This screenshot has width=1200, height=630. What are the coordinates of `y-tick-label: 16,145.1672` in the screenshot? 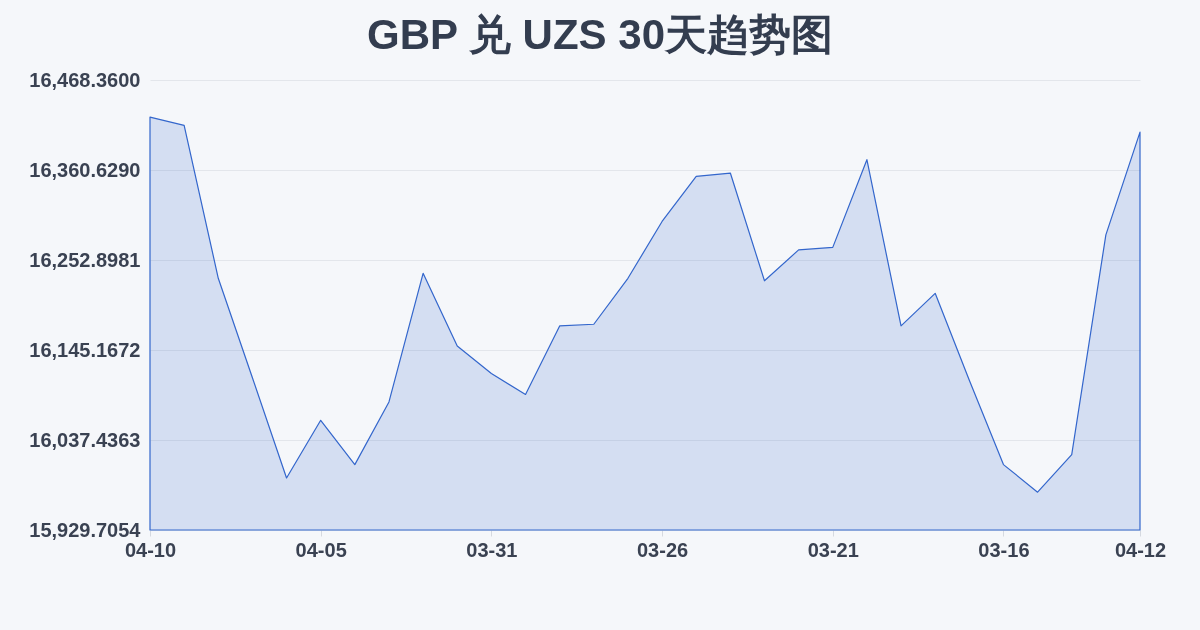 It's located at (85, 349).